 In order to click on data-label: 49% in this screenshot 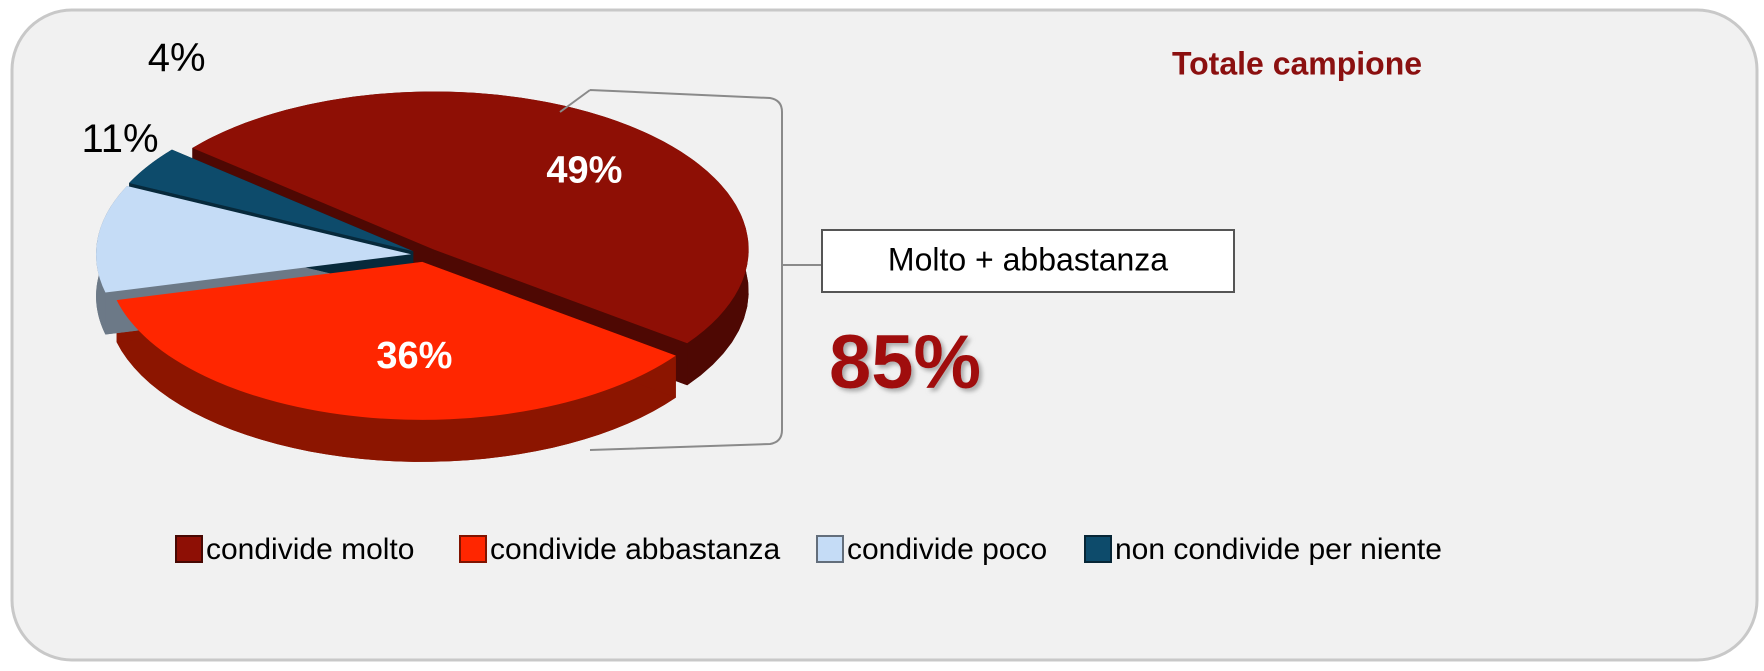, I will do `click(584, 171)`.